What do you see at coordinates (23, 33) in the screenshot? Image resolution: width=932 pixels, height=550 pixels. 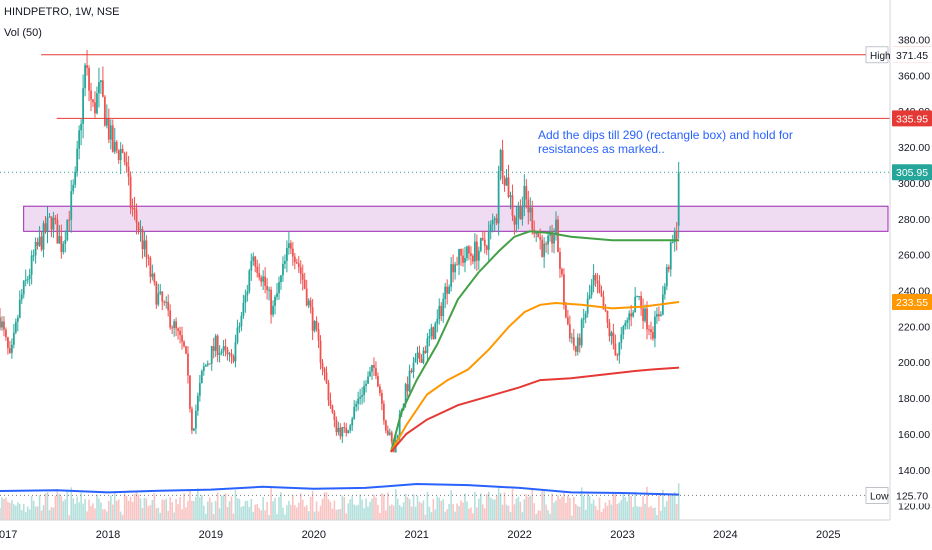 I see `volume-indicator-label: Vol (50)` at bounding box center [23, 33].